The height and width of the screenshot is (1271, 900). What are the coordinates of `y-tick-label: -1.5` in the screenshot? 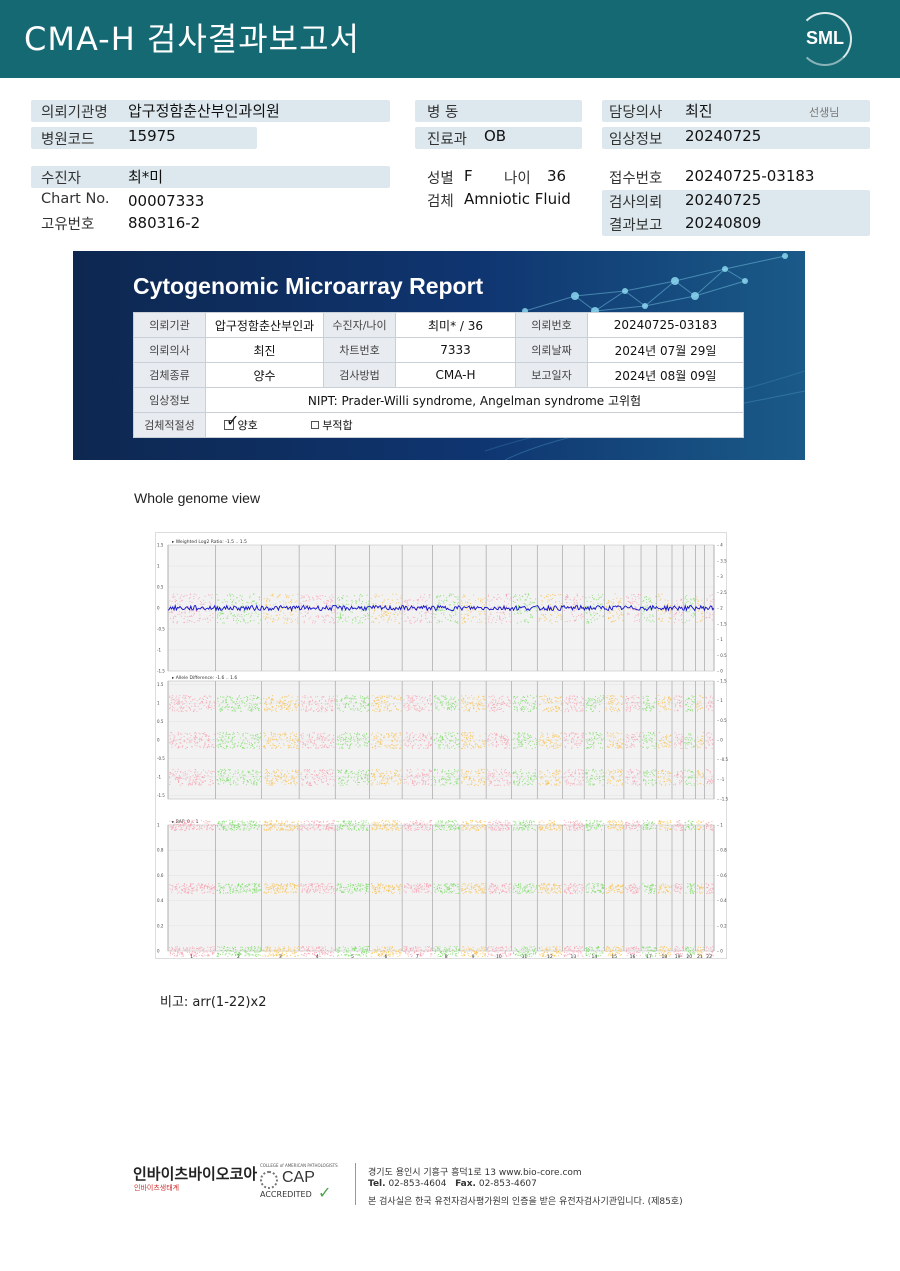 It's located at (161, 671).